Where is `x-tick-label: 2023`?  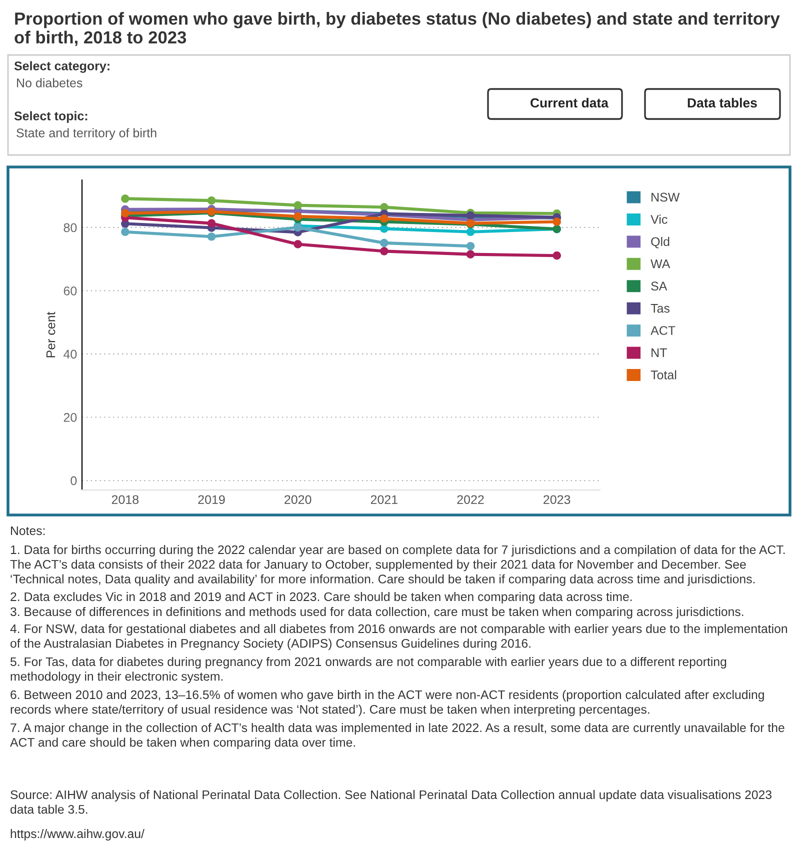
x-tick-label: 2023 is located at coordinates (557, 499).